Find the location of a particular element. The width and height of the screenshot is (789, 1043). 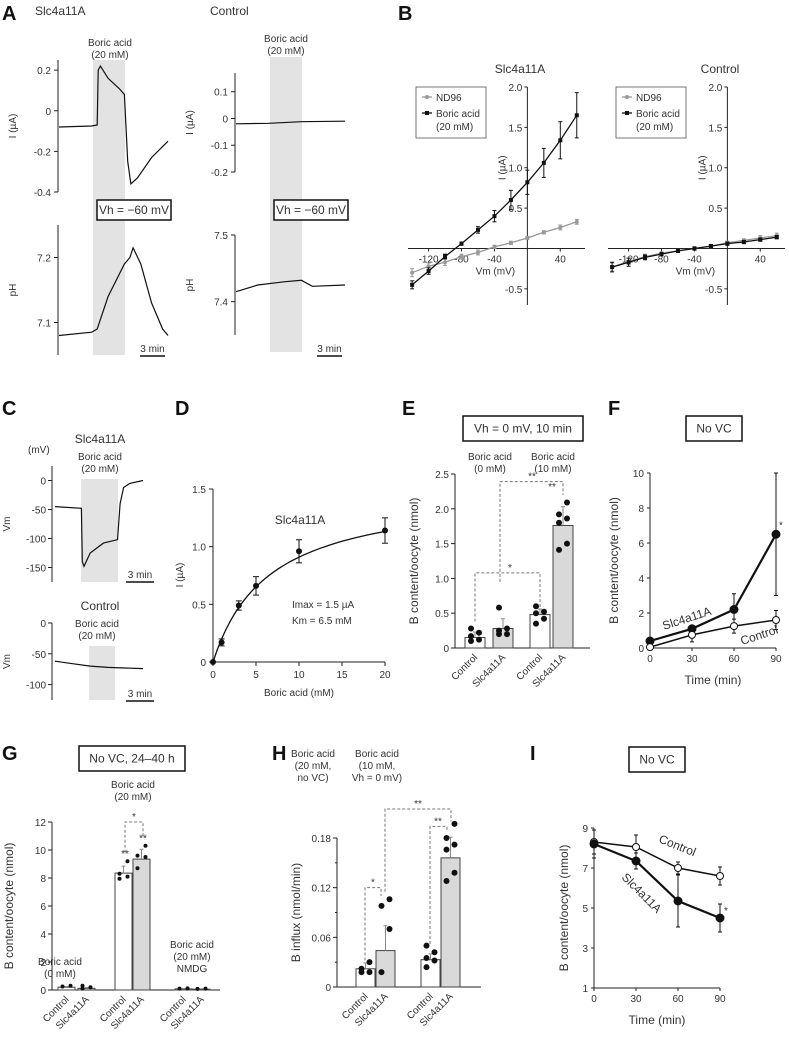

x-tick-label: 40 is located at coordinates (761, 259).